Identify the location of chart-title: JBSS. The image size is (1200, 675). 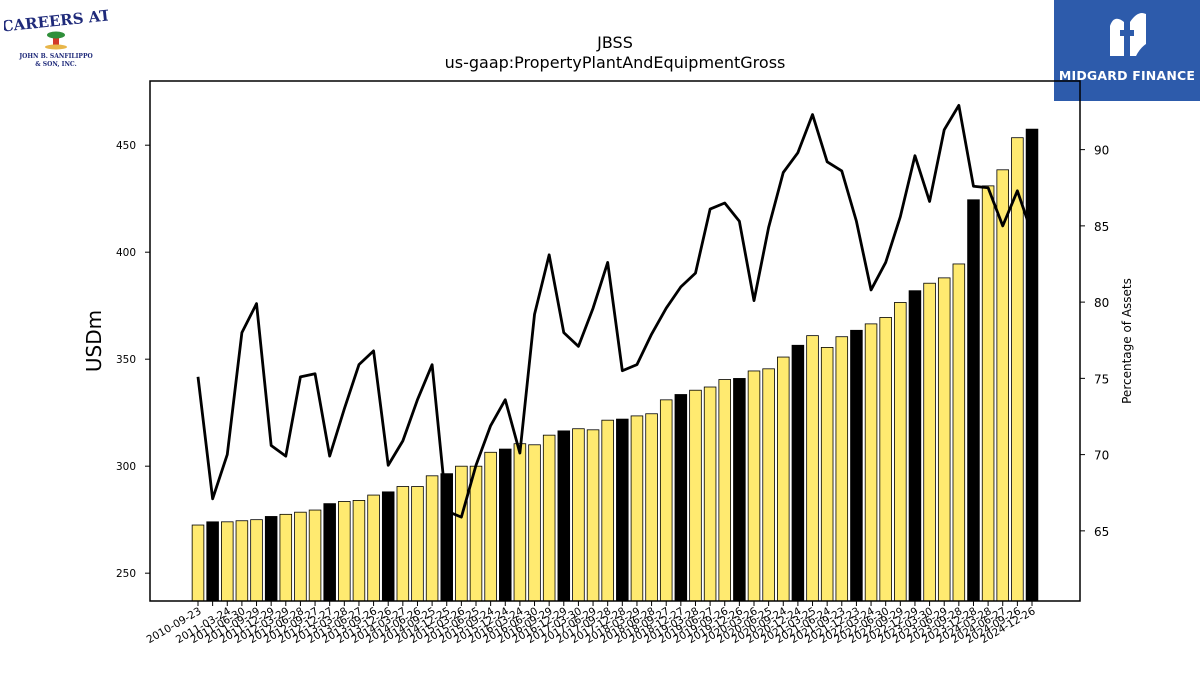
(614, 42).